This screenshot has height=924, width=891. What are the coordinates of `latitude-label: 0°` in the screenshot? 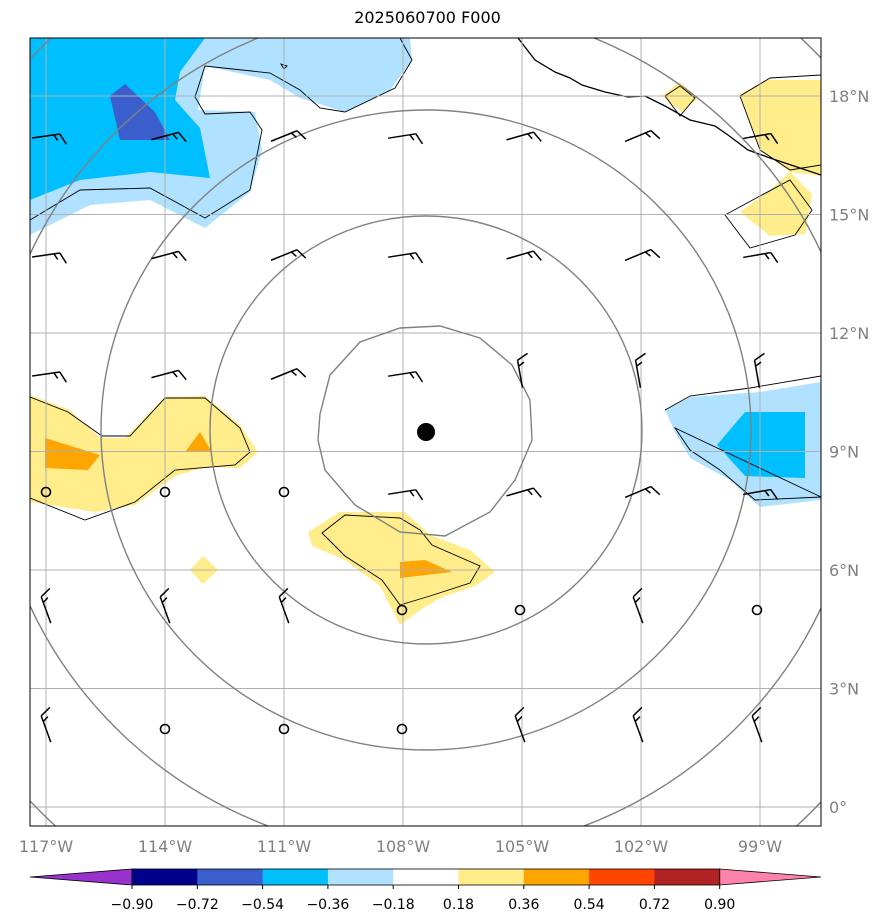 It's located at (838, 807).